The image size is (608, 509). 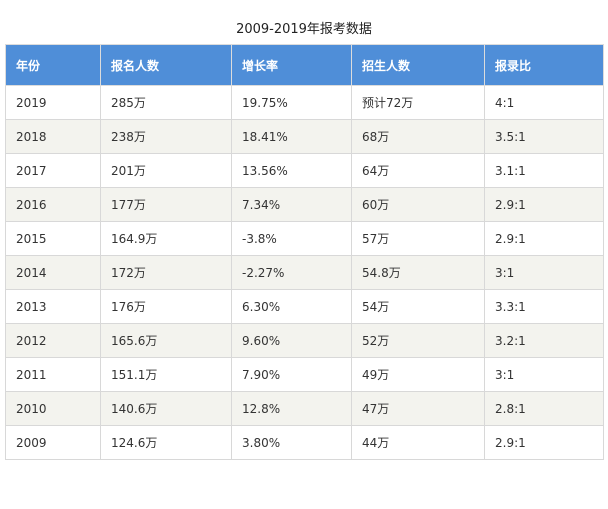 What do you see at coordinates (166, 306) in the screenshot?
I see `cell-applicants: 176万` at bounding box center [166, 306].